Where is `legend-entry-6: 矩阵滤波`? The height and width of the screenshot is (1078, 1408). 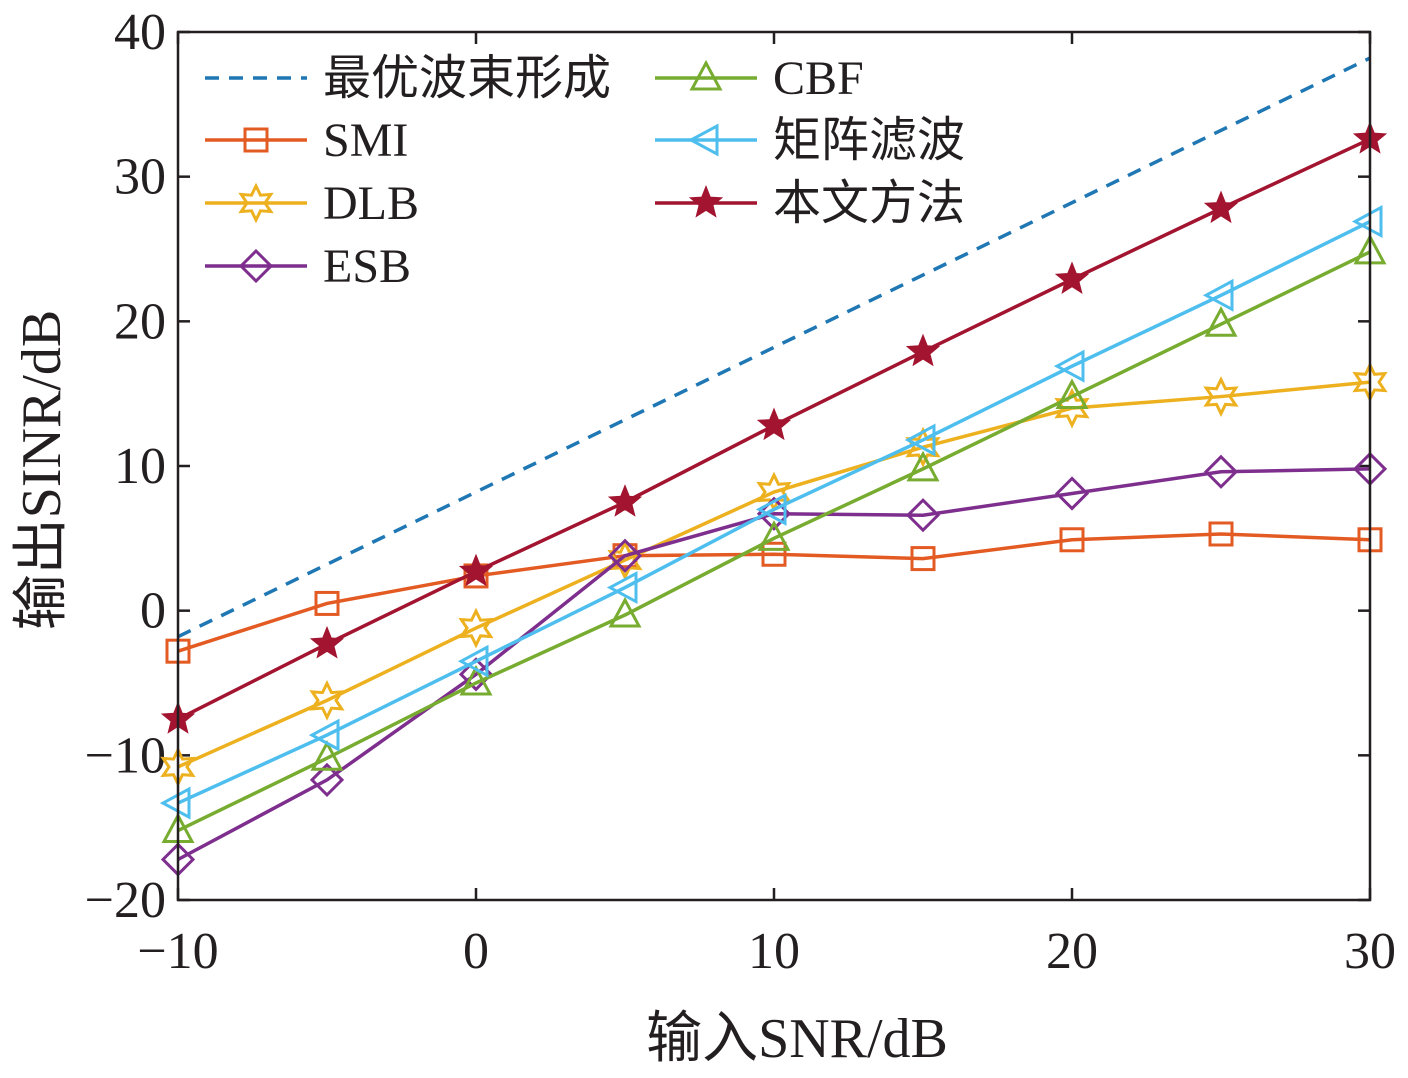 legend-entry-6: 矩阵滤波 is located at coordinates (810, 140).